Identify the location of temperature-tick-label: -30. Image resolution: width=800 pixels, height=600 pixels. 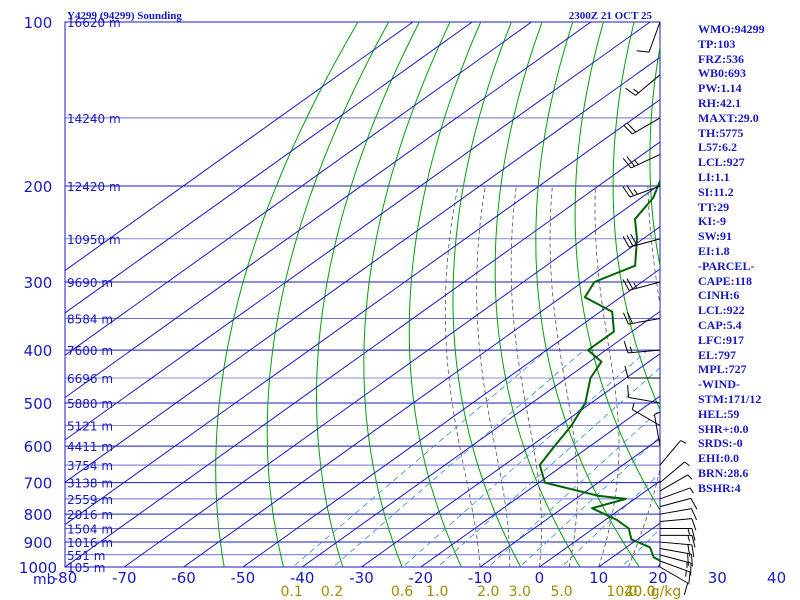
(361, 578).